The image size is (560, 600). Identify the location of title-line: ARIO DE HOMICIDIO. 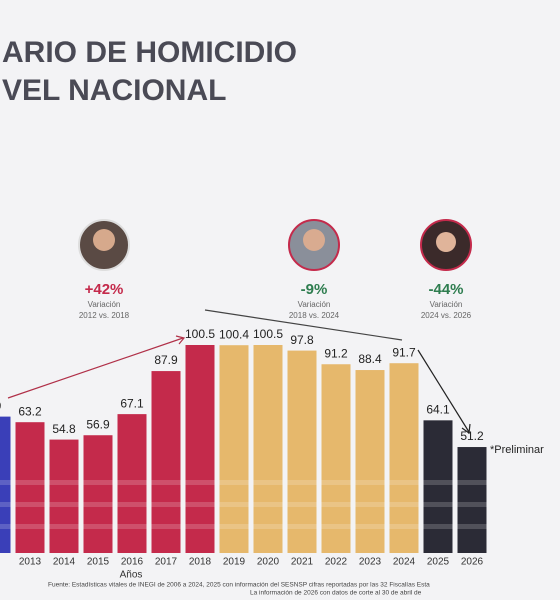
(149, 52).